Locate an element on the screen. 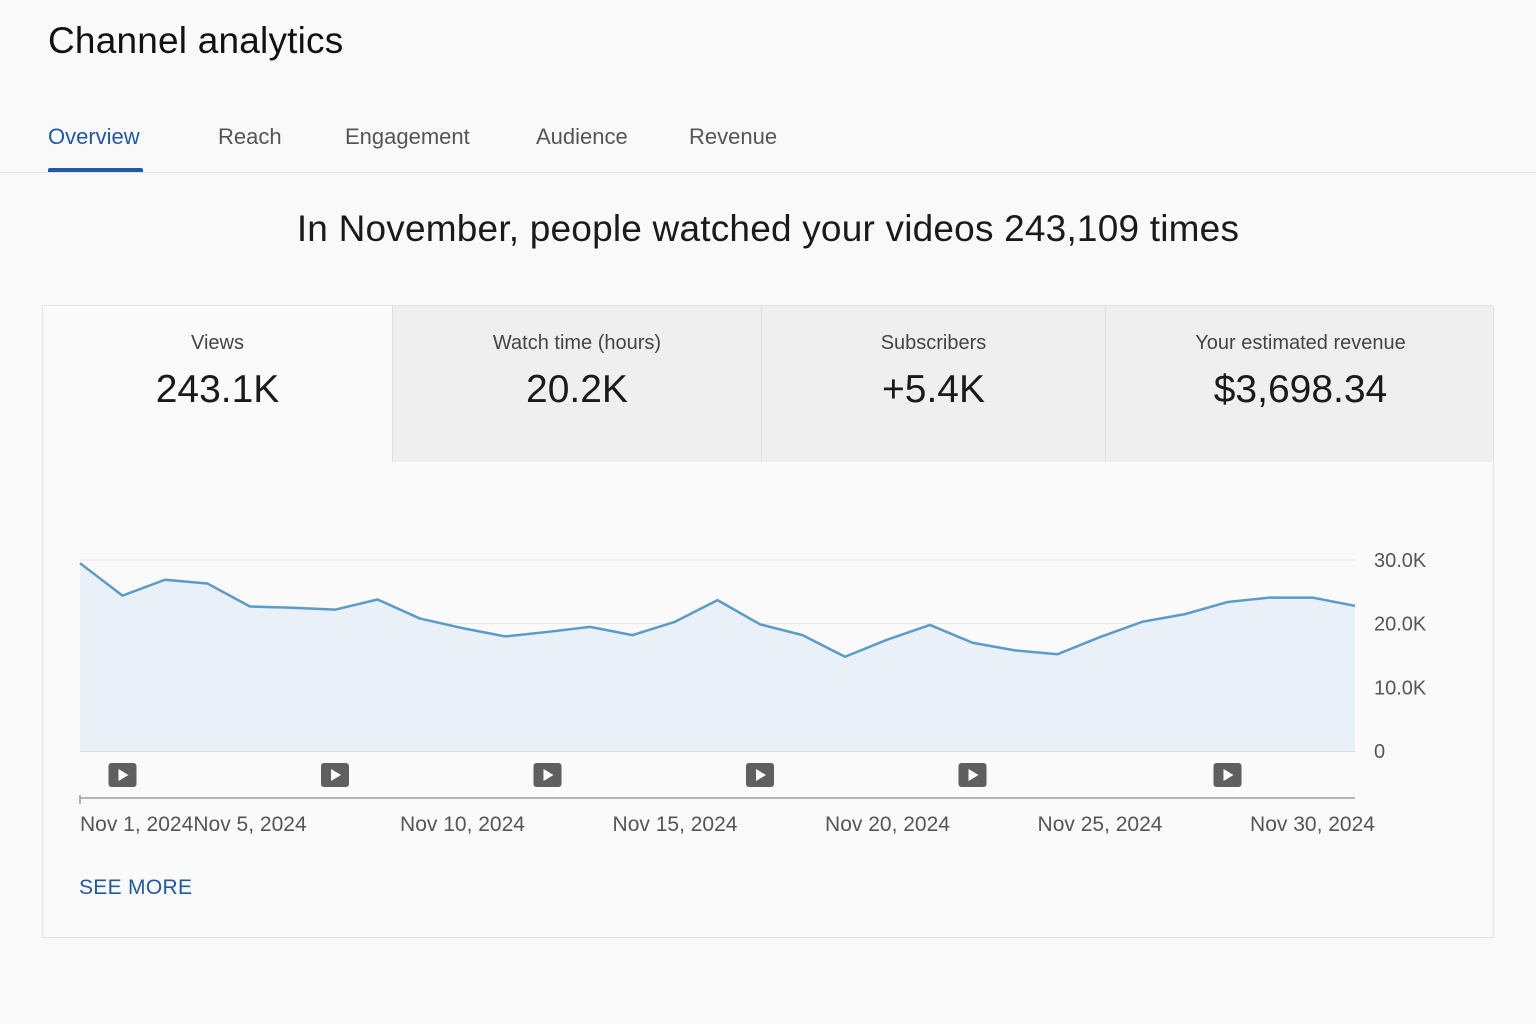 This screenshot has height=1024, width=1536. x-tick-label: Nov 30, 2024 is located at coordinates (1312, 824).